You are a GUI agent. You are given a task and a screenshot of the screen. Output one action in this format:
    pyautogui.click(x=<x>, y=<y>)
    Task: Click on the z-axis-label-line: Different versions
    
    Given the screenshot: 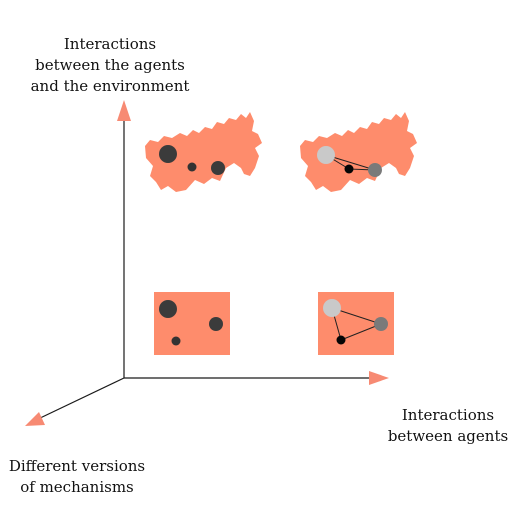 What is the action you would take?
    pyautogui.click(x=77, y=466)
    